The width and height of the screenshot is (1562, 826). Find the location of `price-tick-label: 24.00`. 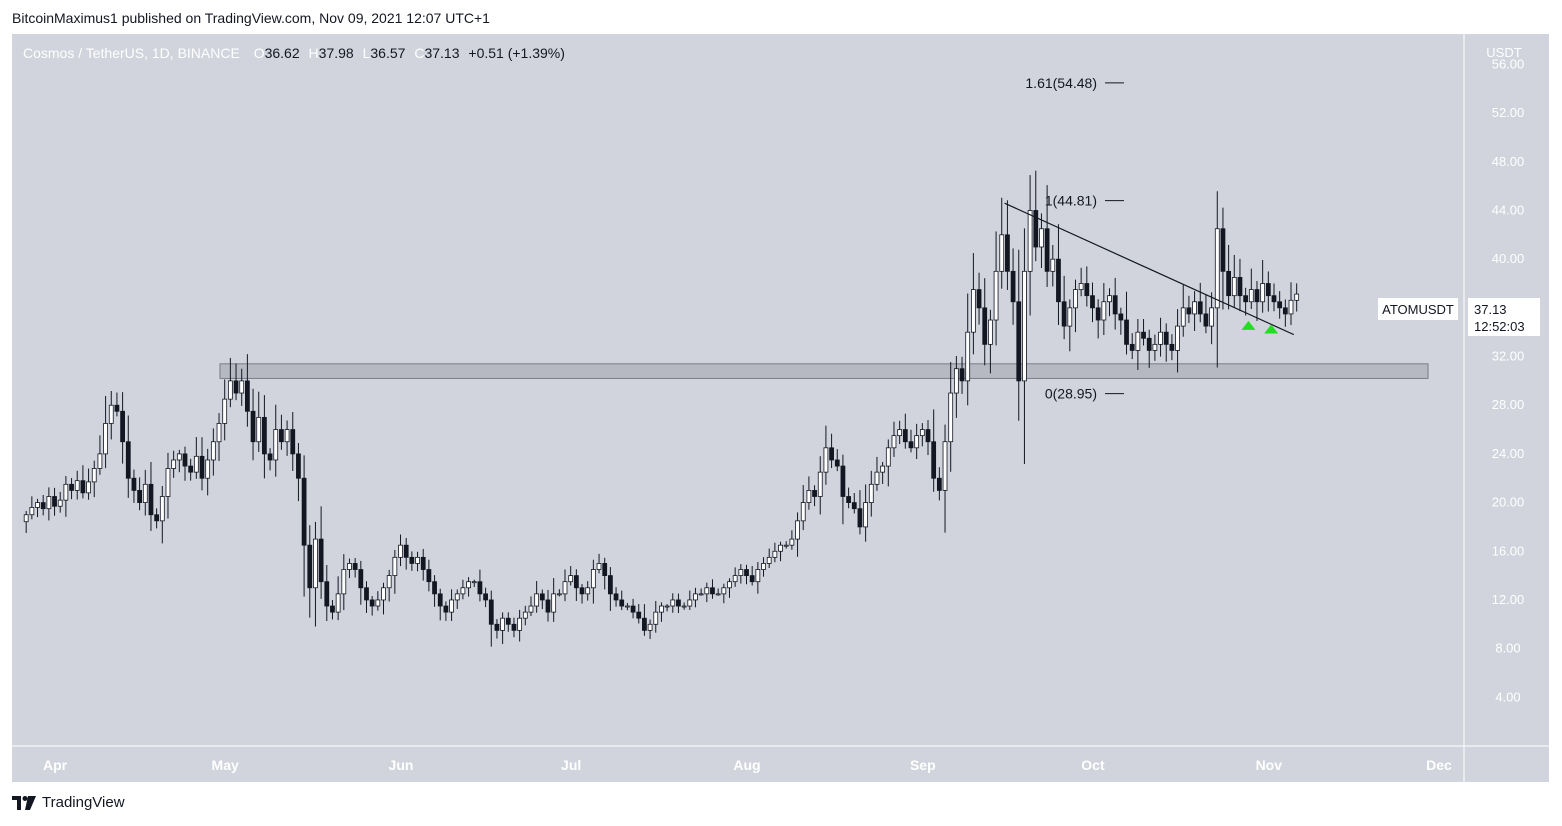

price-tick-label: 24.00 is located at coordinates (1508, 453).